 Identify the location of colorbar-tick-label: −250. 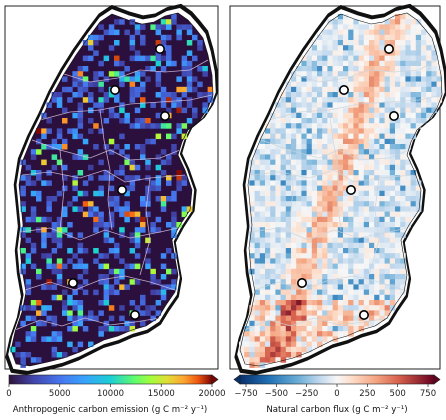
(306, 394).